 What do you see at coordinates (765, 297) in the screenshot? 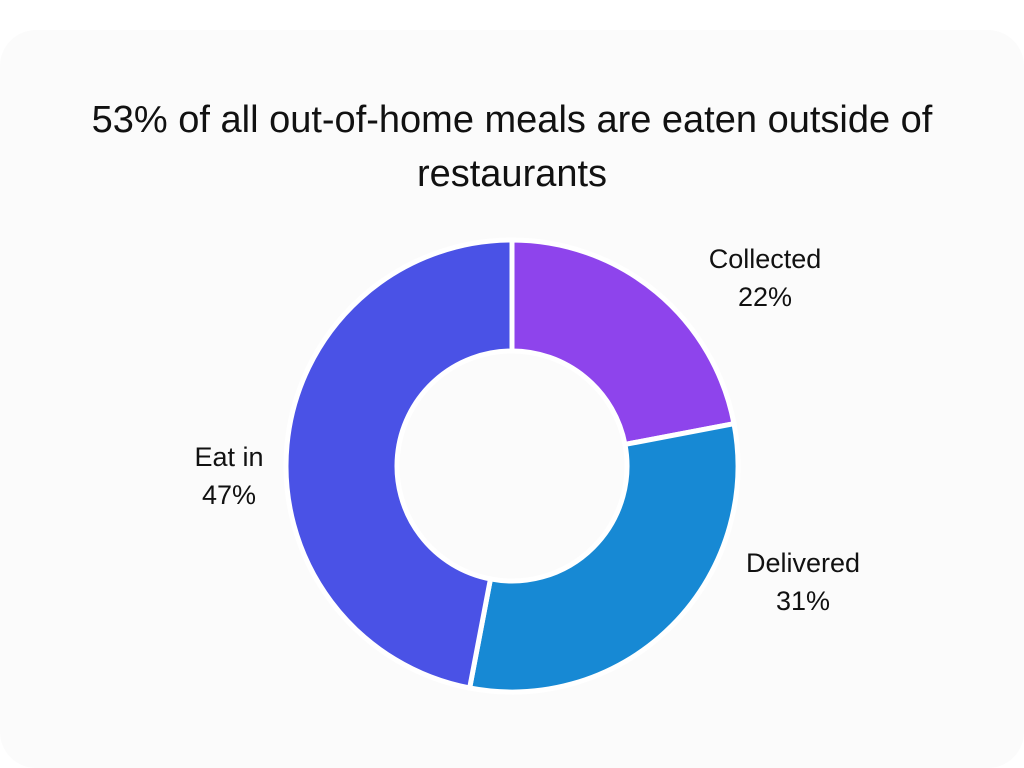
I see `slice-value-collected: 22%` at bounding box center [765, 297].